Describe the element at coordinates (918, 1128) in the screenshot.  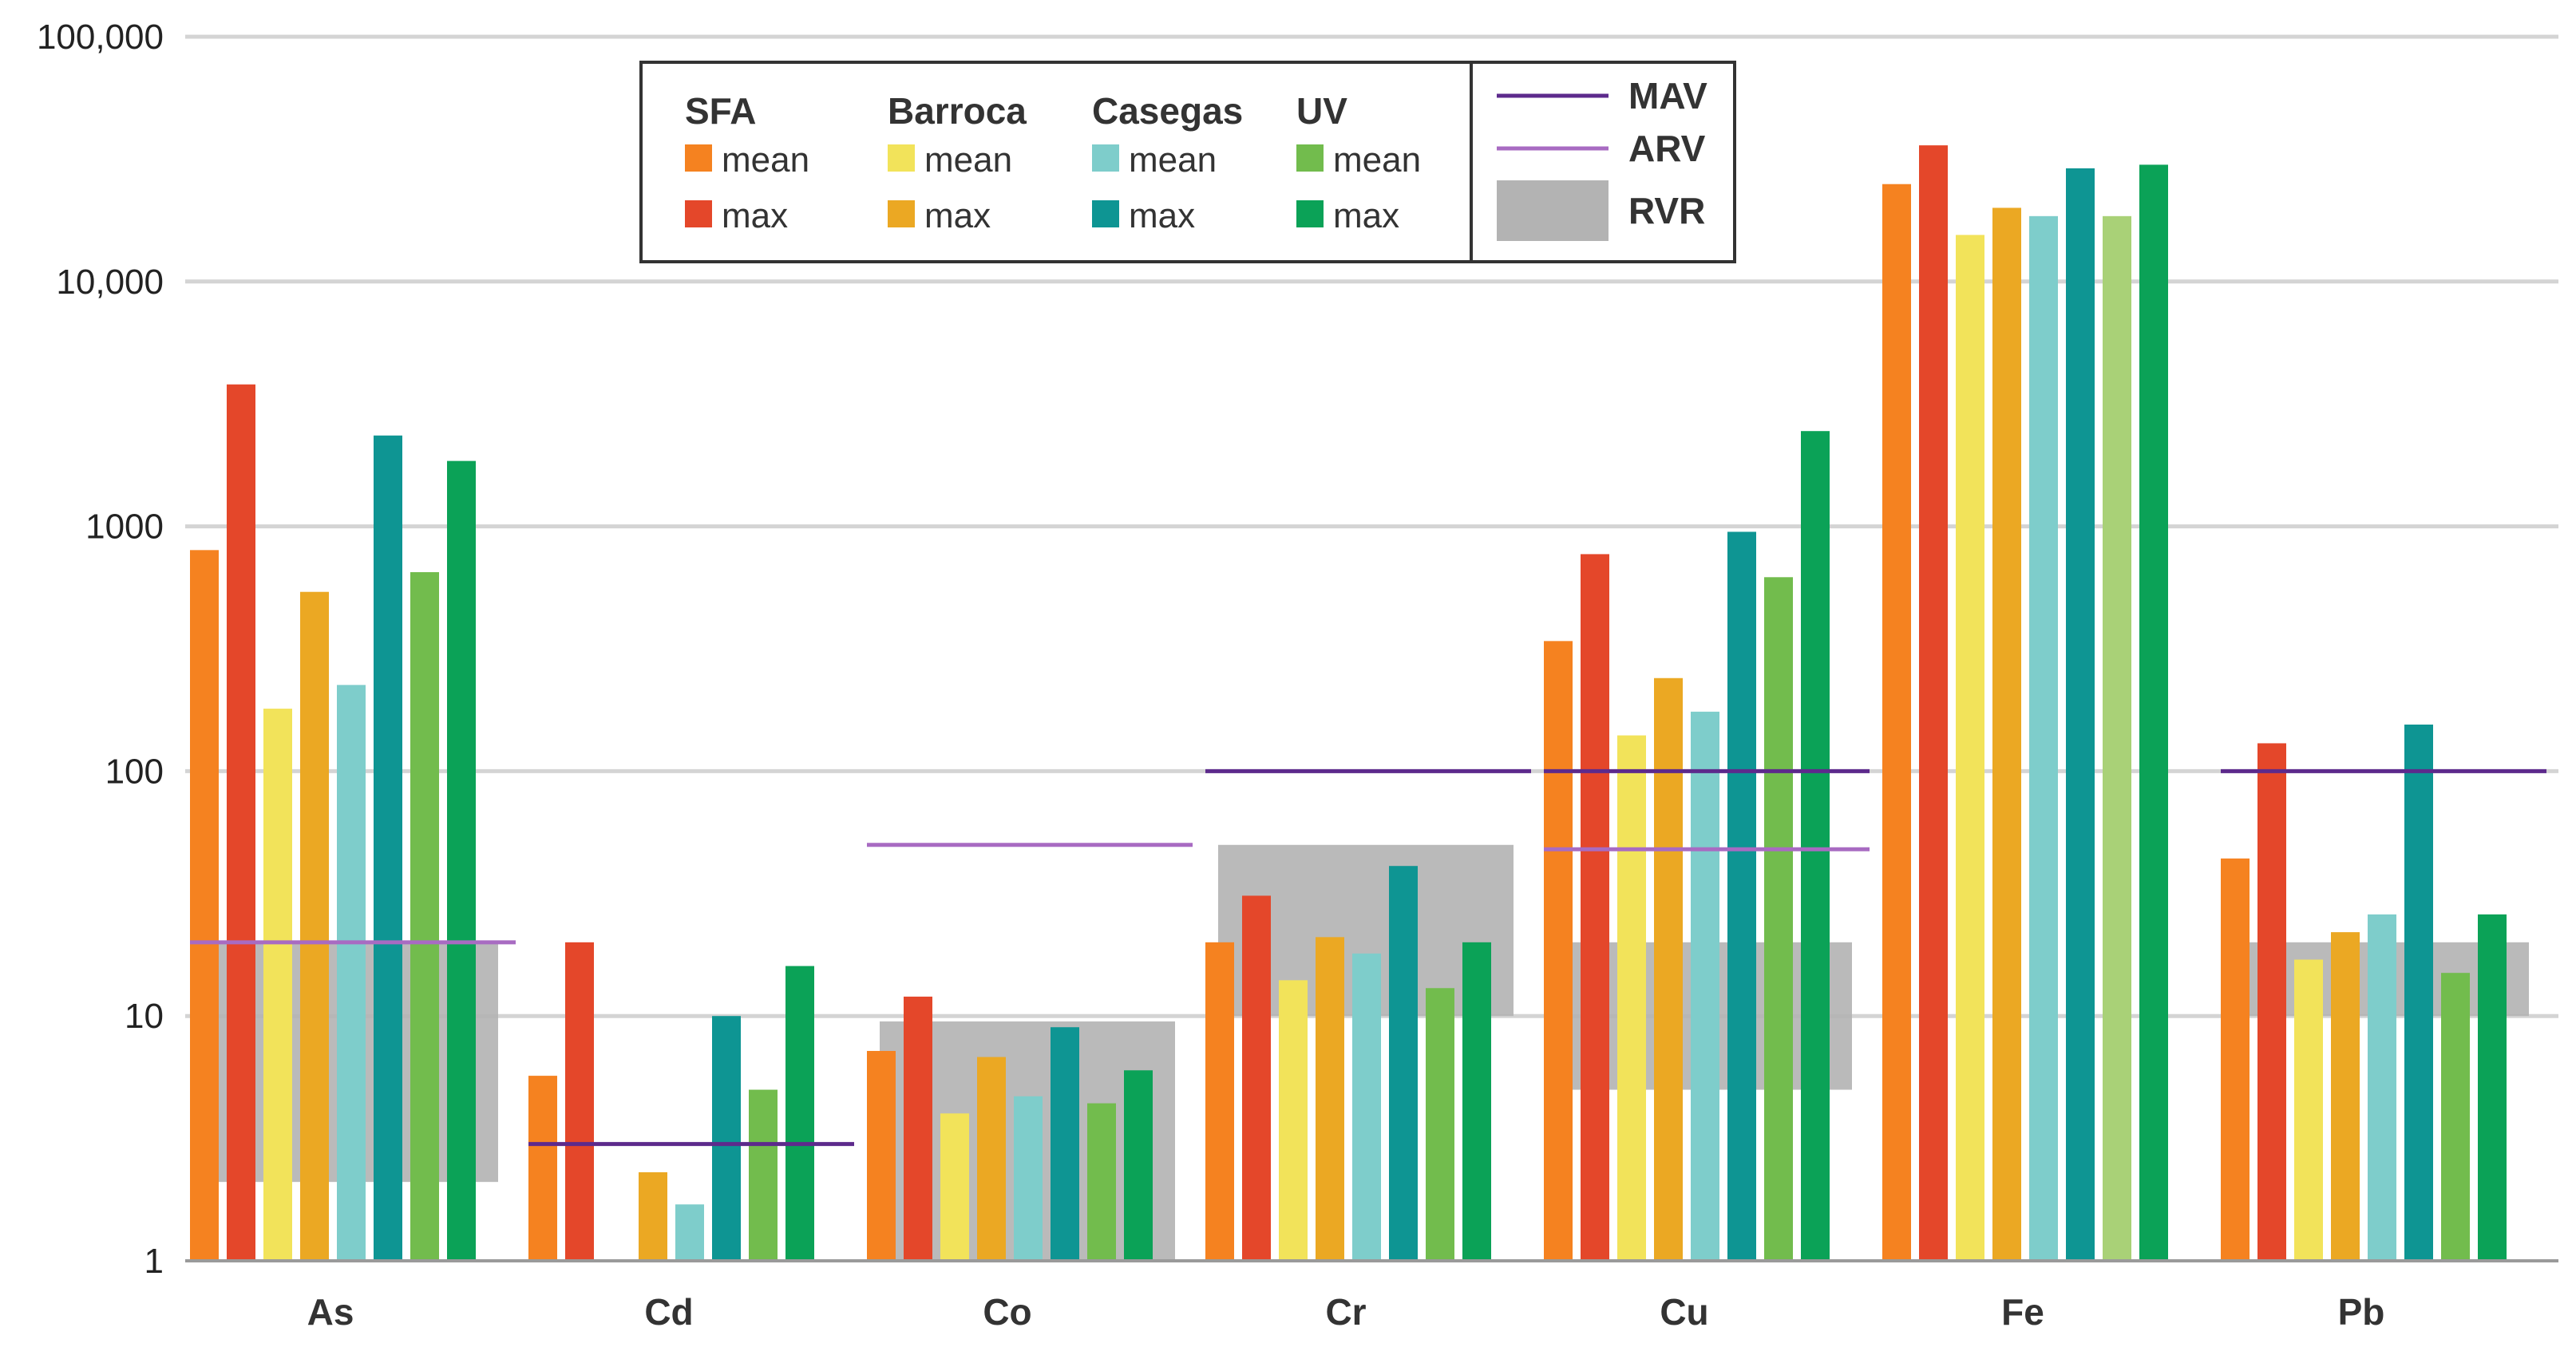
I see `bar-co-sfa-max` at that location.